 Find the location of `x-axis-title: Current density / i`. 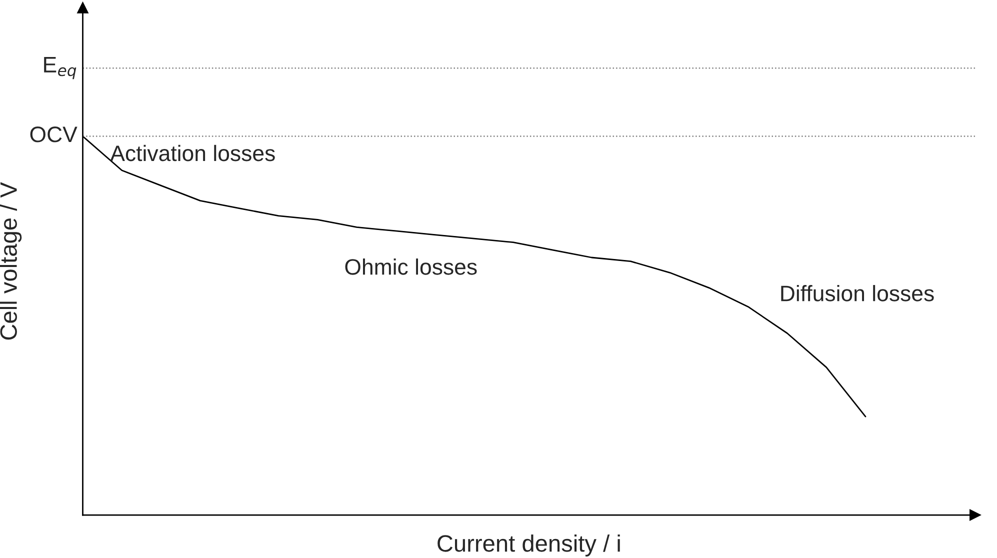

x-axis-title: Current density / i is located at coordinates (529, 545).